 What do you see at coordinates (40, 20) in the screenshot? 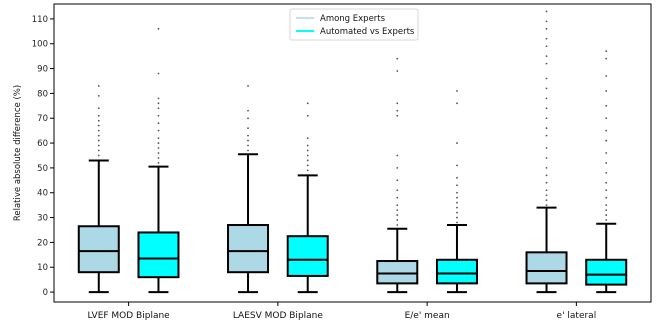
I see `y-tick-label: 110` at bounding box center [40, 20].